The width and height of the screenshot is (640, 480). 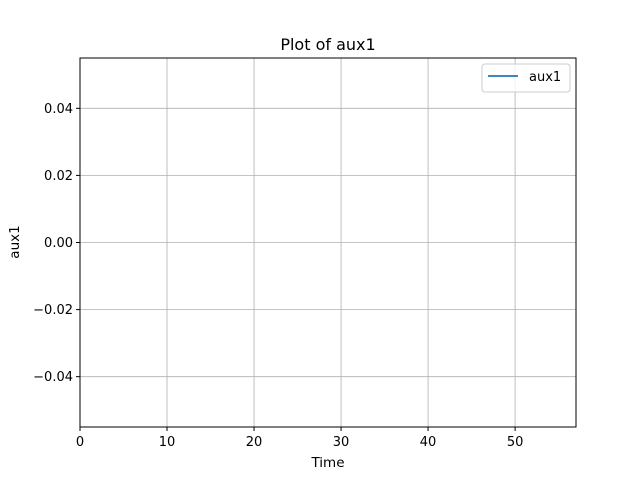 What do you see at coordinates (53, 377) in the screenshot?
I see `y-tick-label: −0.04` at bounding box center [53, 377].